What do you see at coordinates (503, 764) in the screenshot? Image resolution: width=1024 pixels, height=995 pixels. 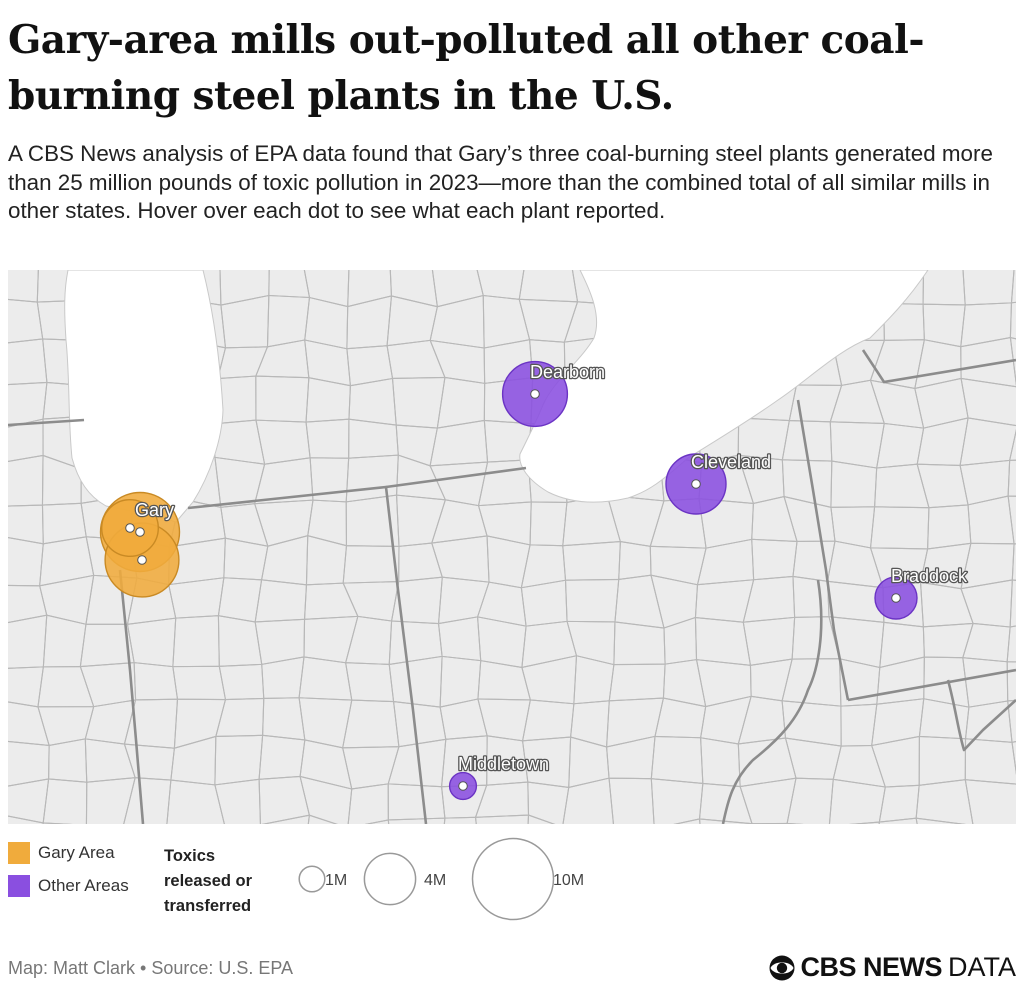 I see `plant-label: Middletown` at bounding box center [503, 764].